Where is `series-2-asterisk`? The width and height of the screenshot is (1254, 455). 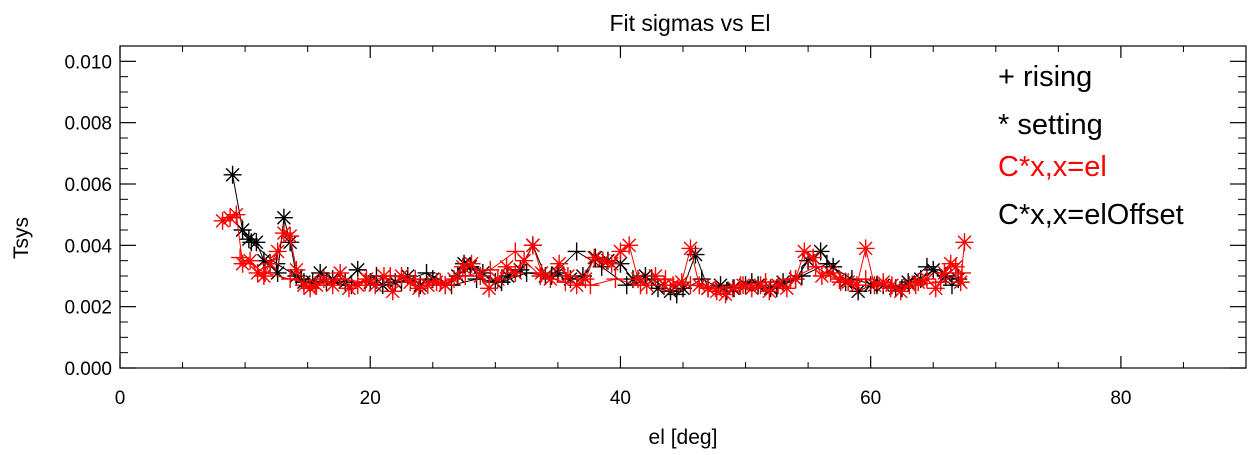 series-2-asterisk is located at coordinates (593, 254).